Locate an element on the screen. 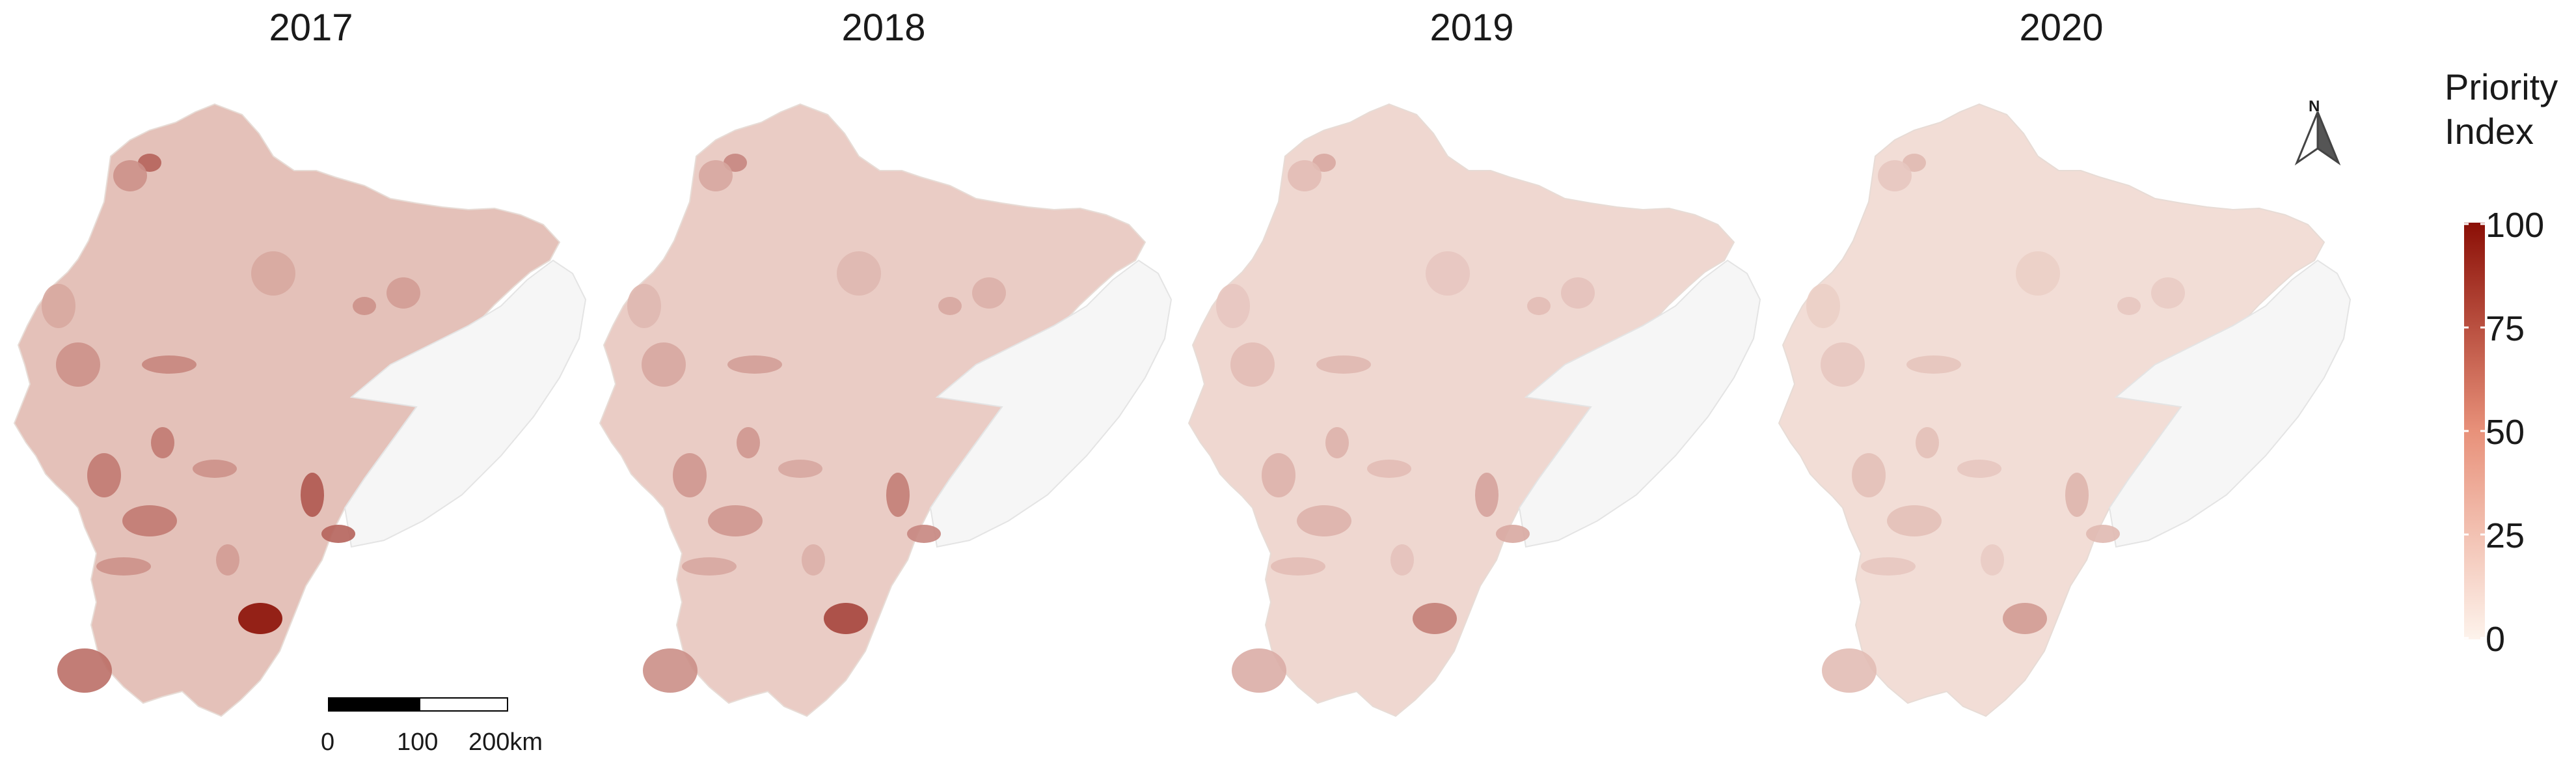 The image size is (2576, 778). panel-title-2019: 2019 is located at coordinates (1472, 28).